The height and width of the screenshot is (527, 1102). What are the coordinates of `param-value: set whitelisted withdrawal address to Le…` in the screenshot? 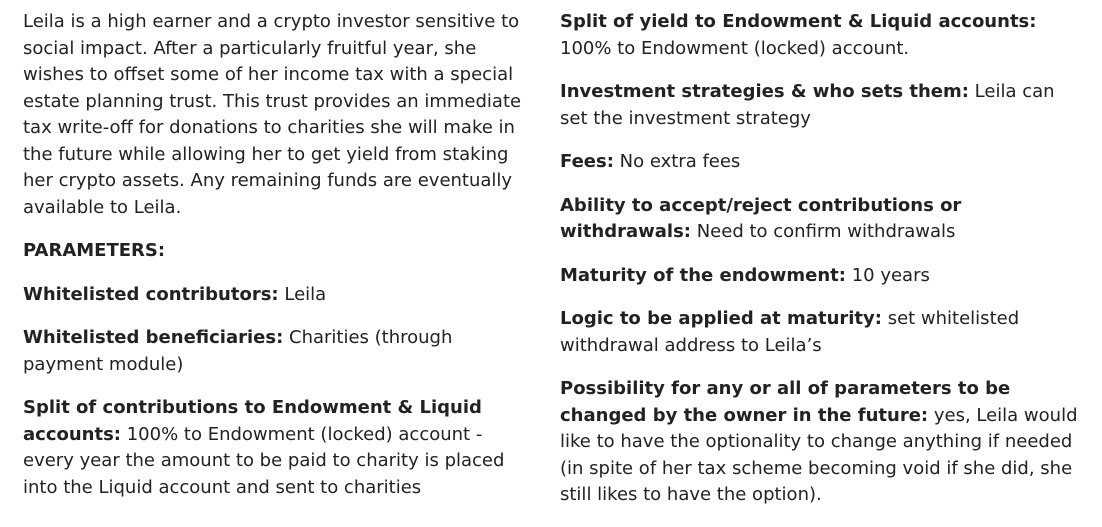 It's located at (790, 332).